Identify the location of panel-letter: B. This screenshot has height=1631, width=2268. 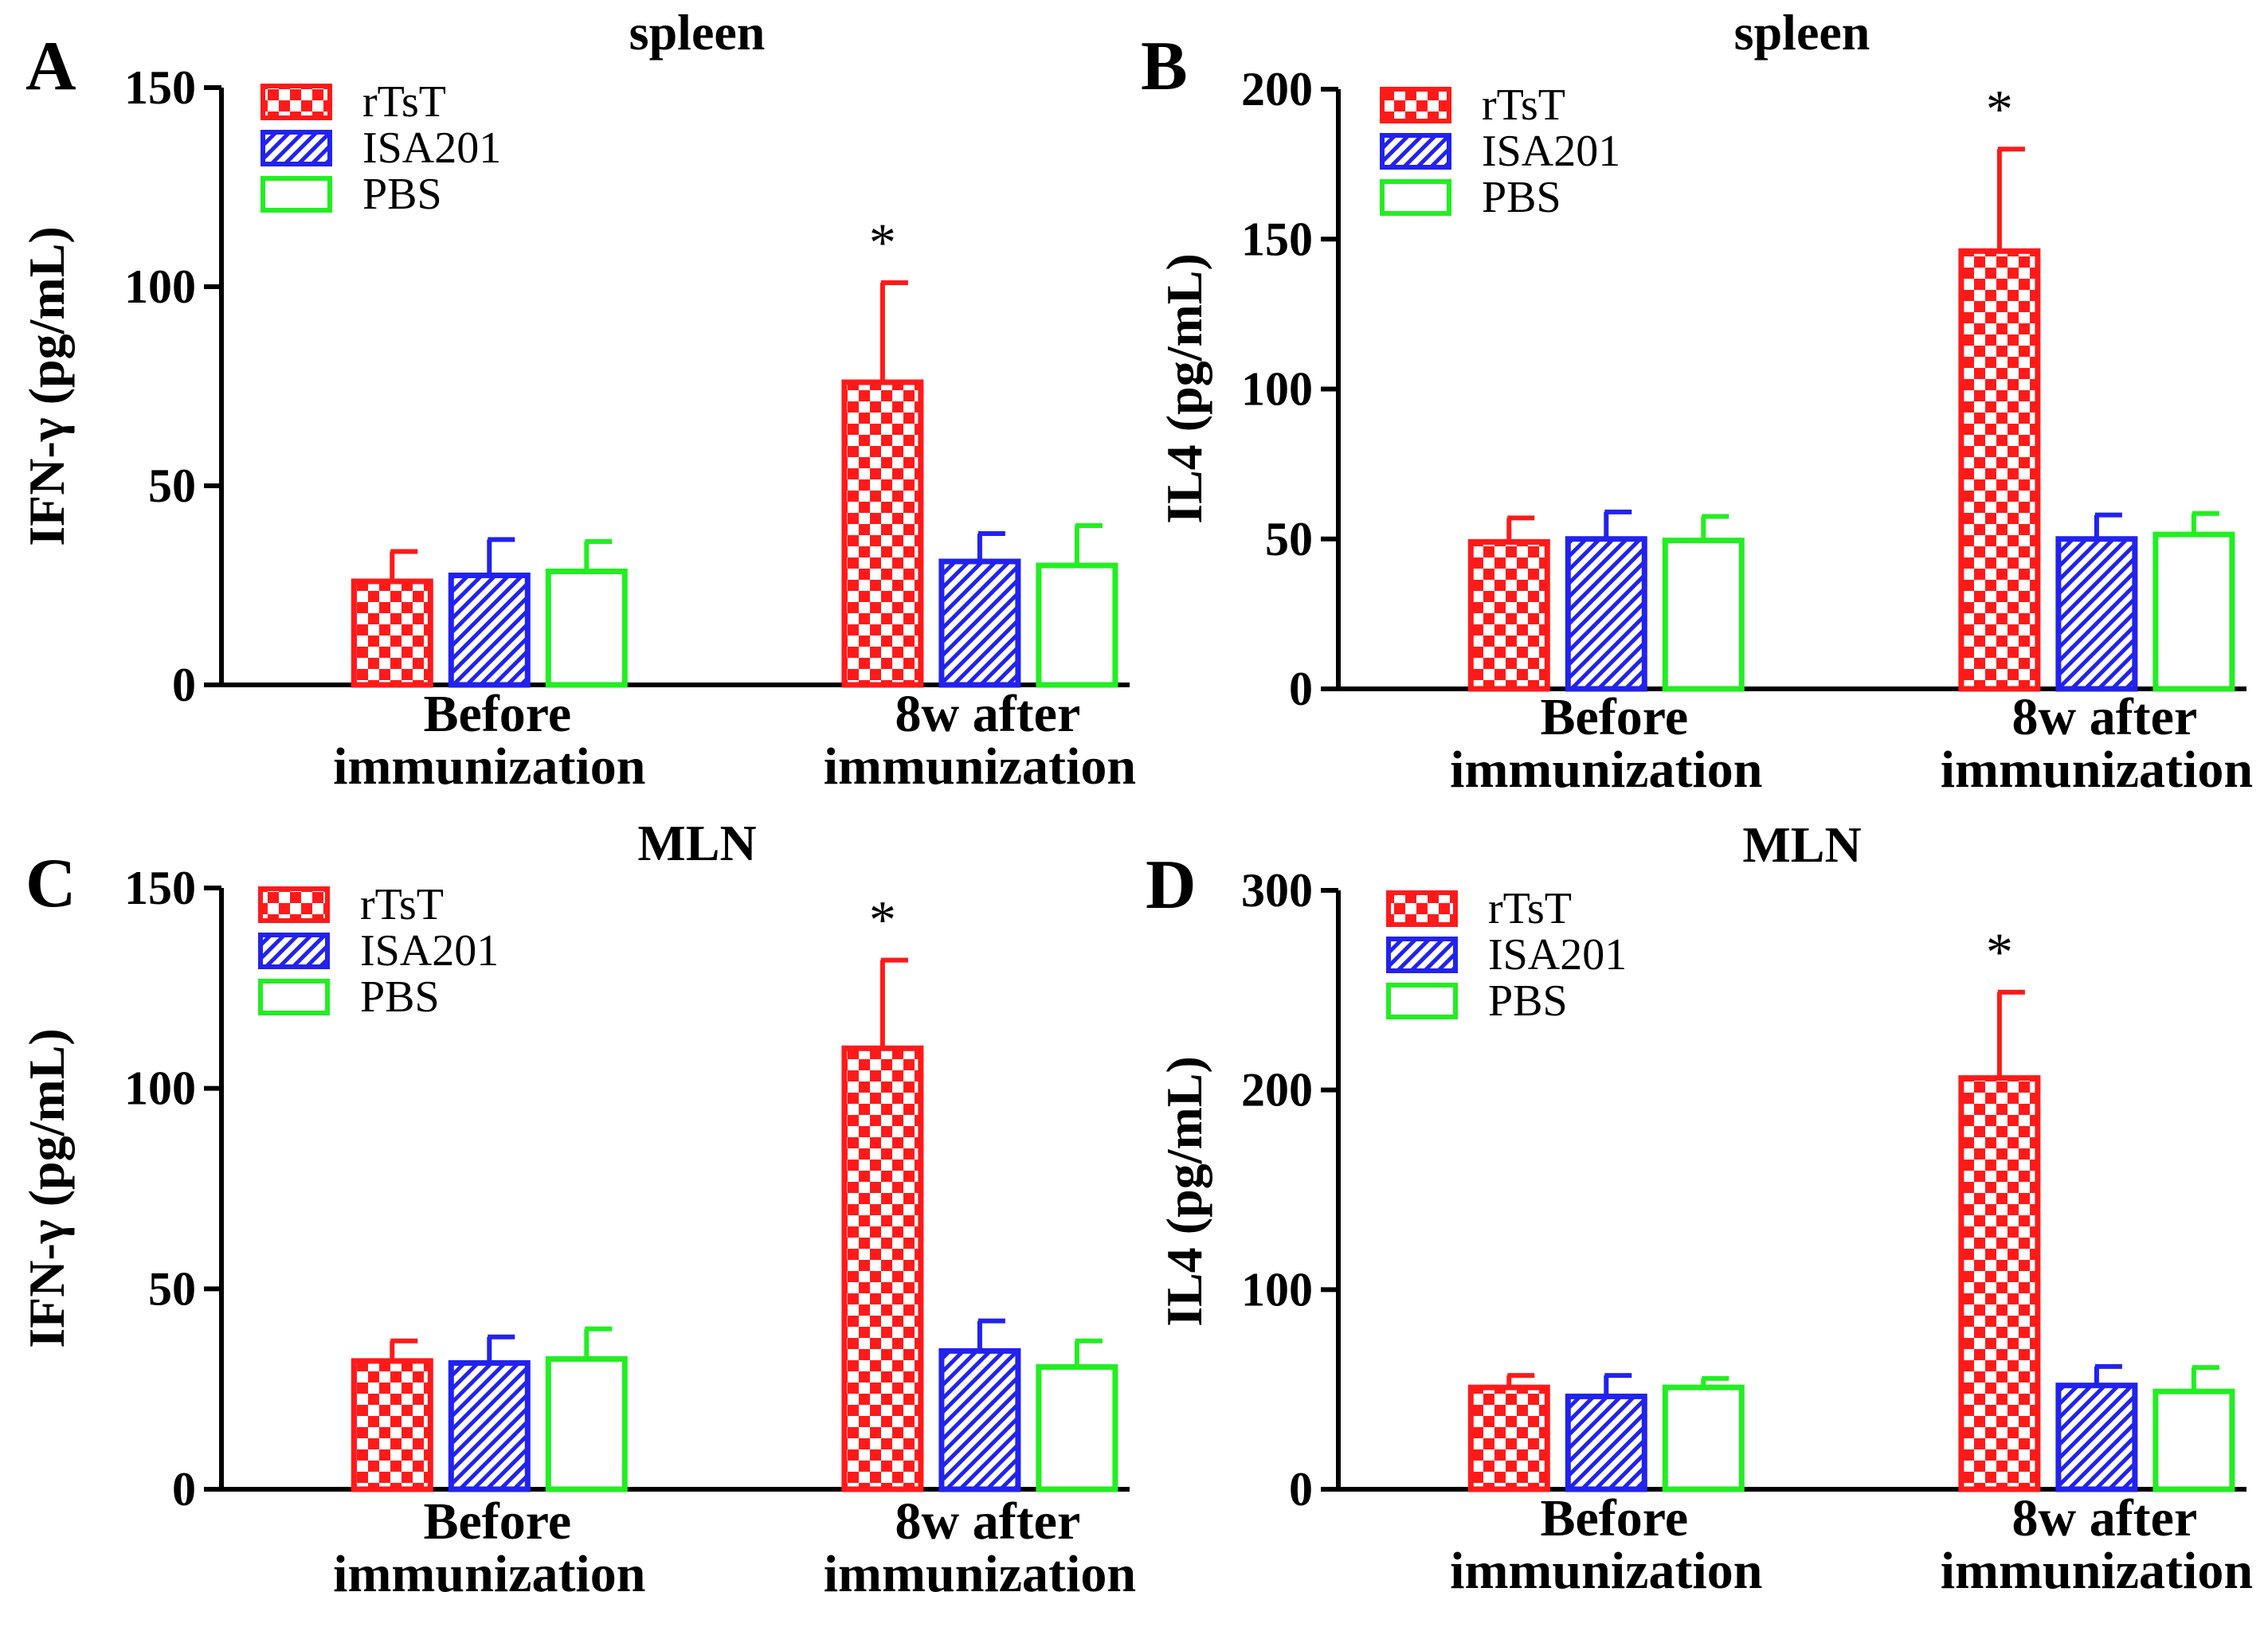
(1165, 66).